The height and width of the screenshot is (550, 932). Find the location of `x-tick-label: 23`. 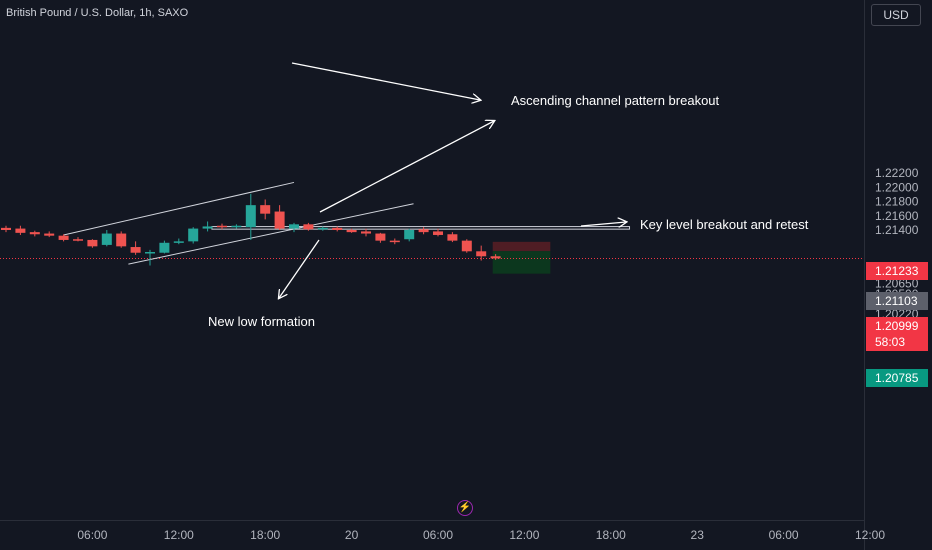

x-tick-label: 23 is located at coordinates (698, 535).